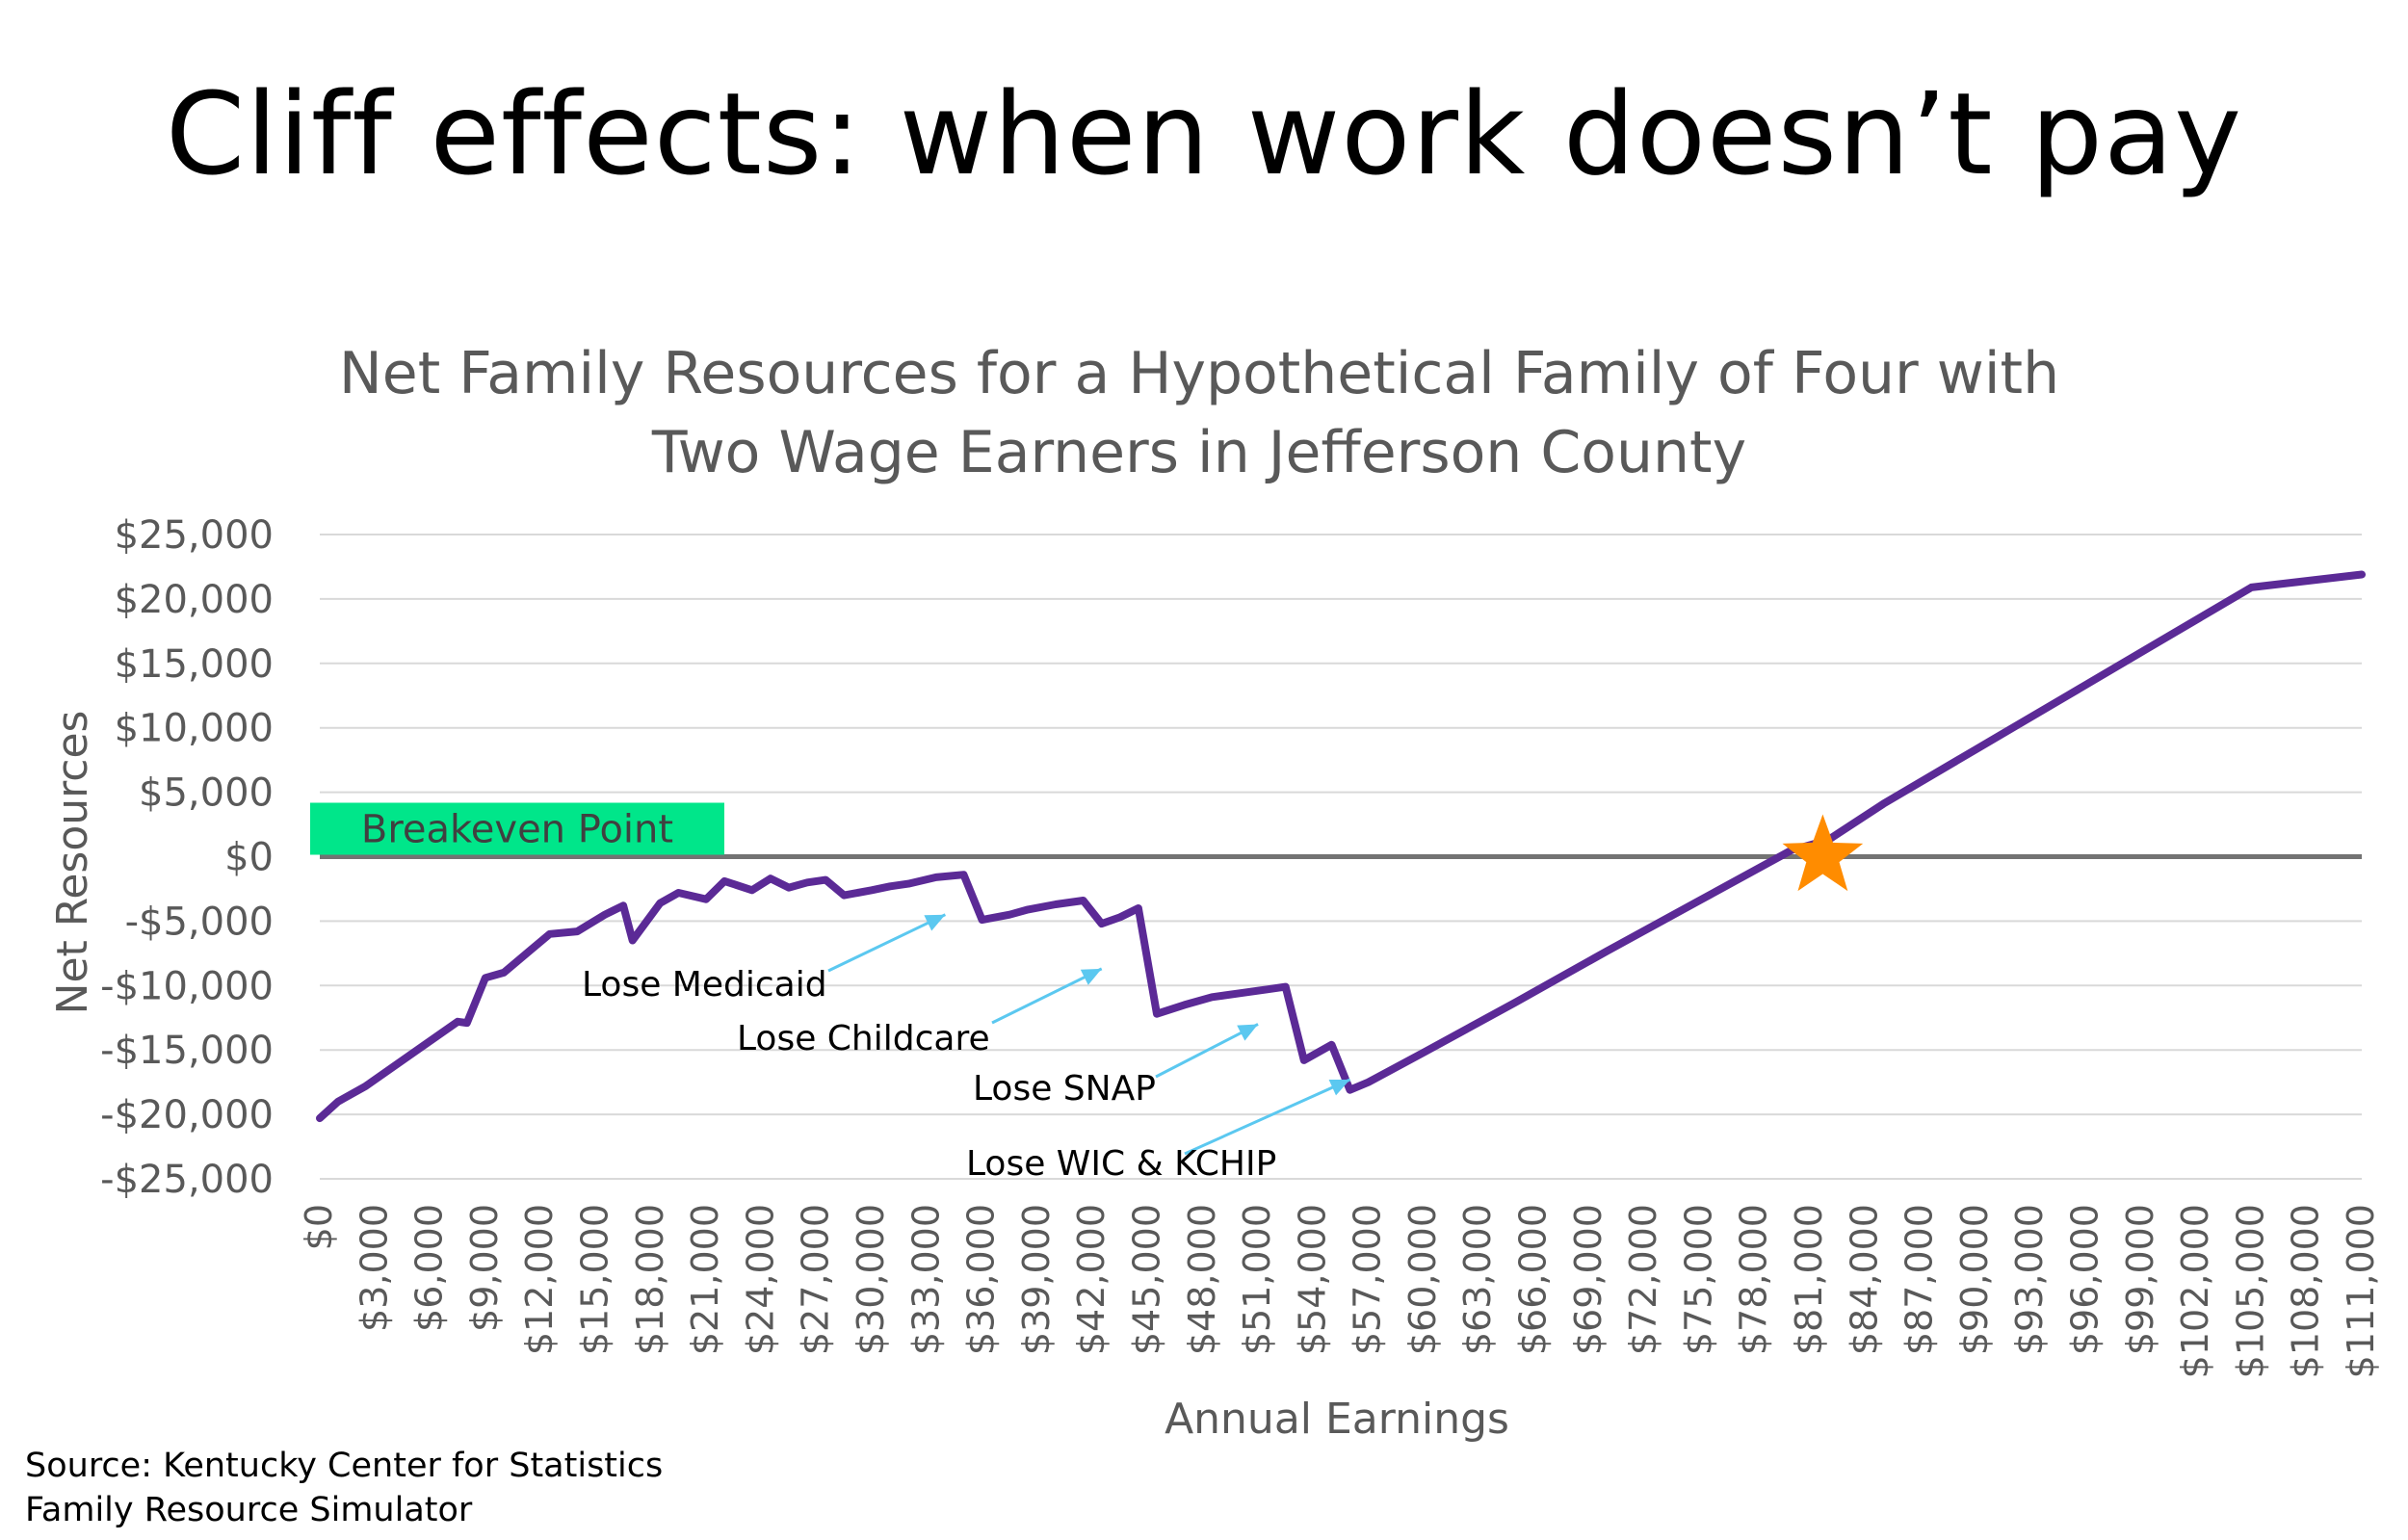 This screenshot has height=1540, width=2408. What do you see at coordinates (705, 1279) in the screenshot?
I see `x-tick-label: $21,000` at bounding box center [705, 1279].